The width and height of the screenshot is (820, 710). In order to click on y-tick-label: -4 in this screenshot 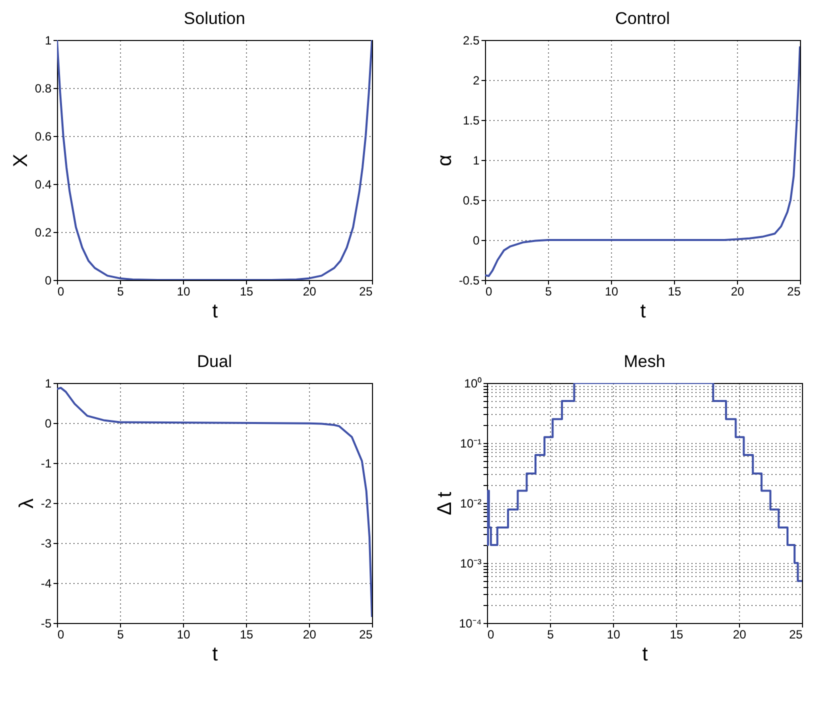, I will do `click(46, 583)`.